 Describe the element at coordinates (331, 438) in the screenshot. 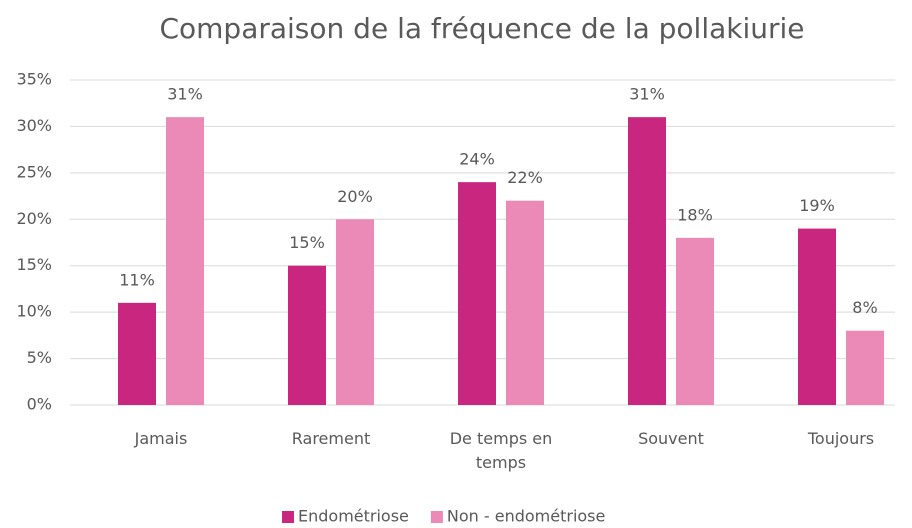

I see `x-tick-label: Rarement` at that location.